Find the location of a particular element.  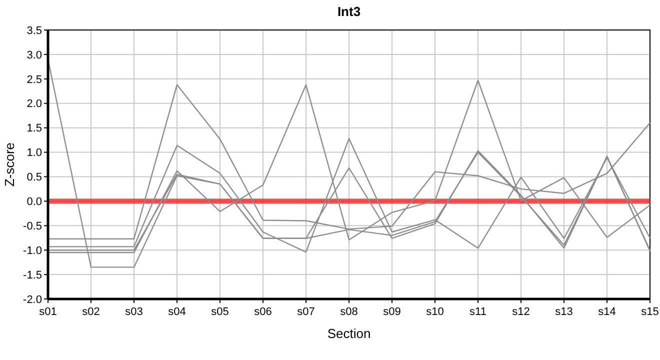

x-tick-label: s12 is located at coordinates (521, 312).